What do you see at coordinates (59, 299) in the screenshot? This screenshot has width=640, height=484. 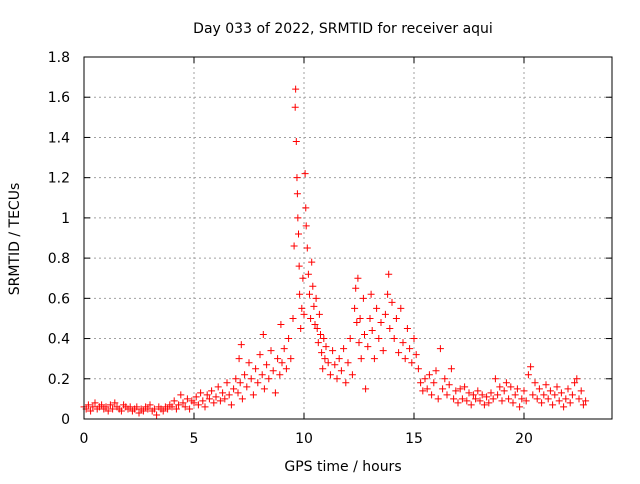 I see `y-tick-label: 0.6` at bounding box center [59, 299].